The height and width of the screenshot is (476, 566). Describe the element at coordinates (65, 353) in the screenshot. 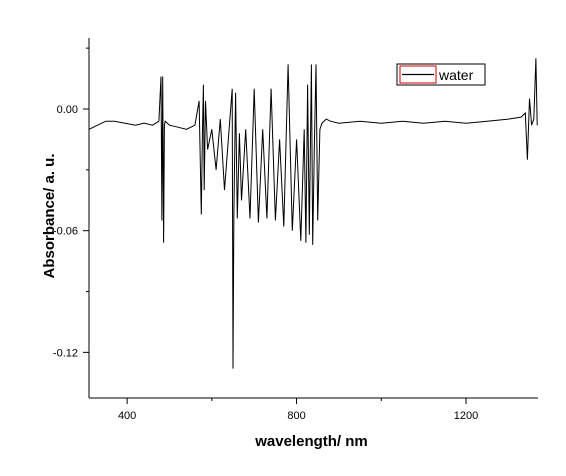

I see `y-tick-label: -0.12` at that location.